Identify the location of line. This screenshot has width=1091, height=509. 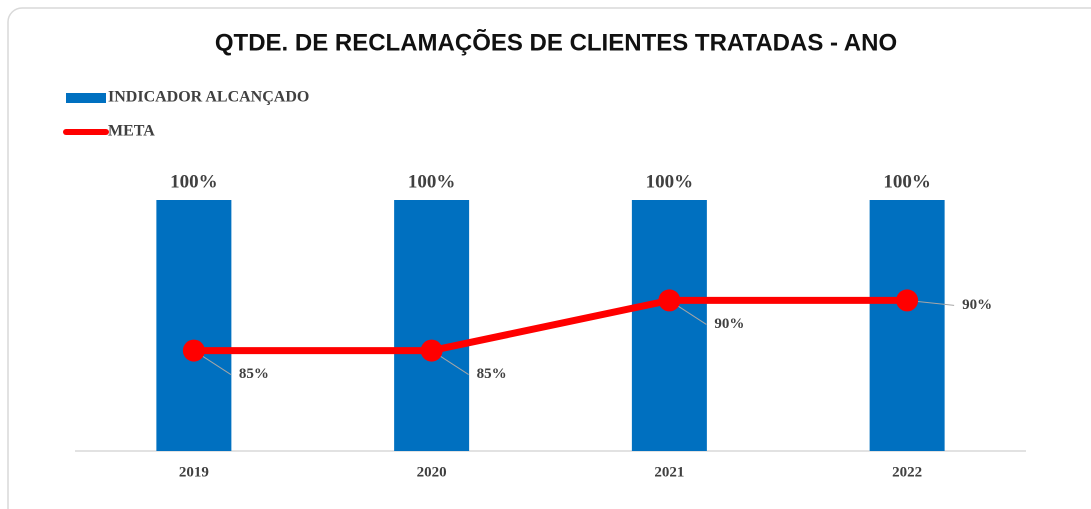
(550, 325).